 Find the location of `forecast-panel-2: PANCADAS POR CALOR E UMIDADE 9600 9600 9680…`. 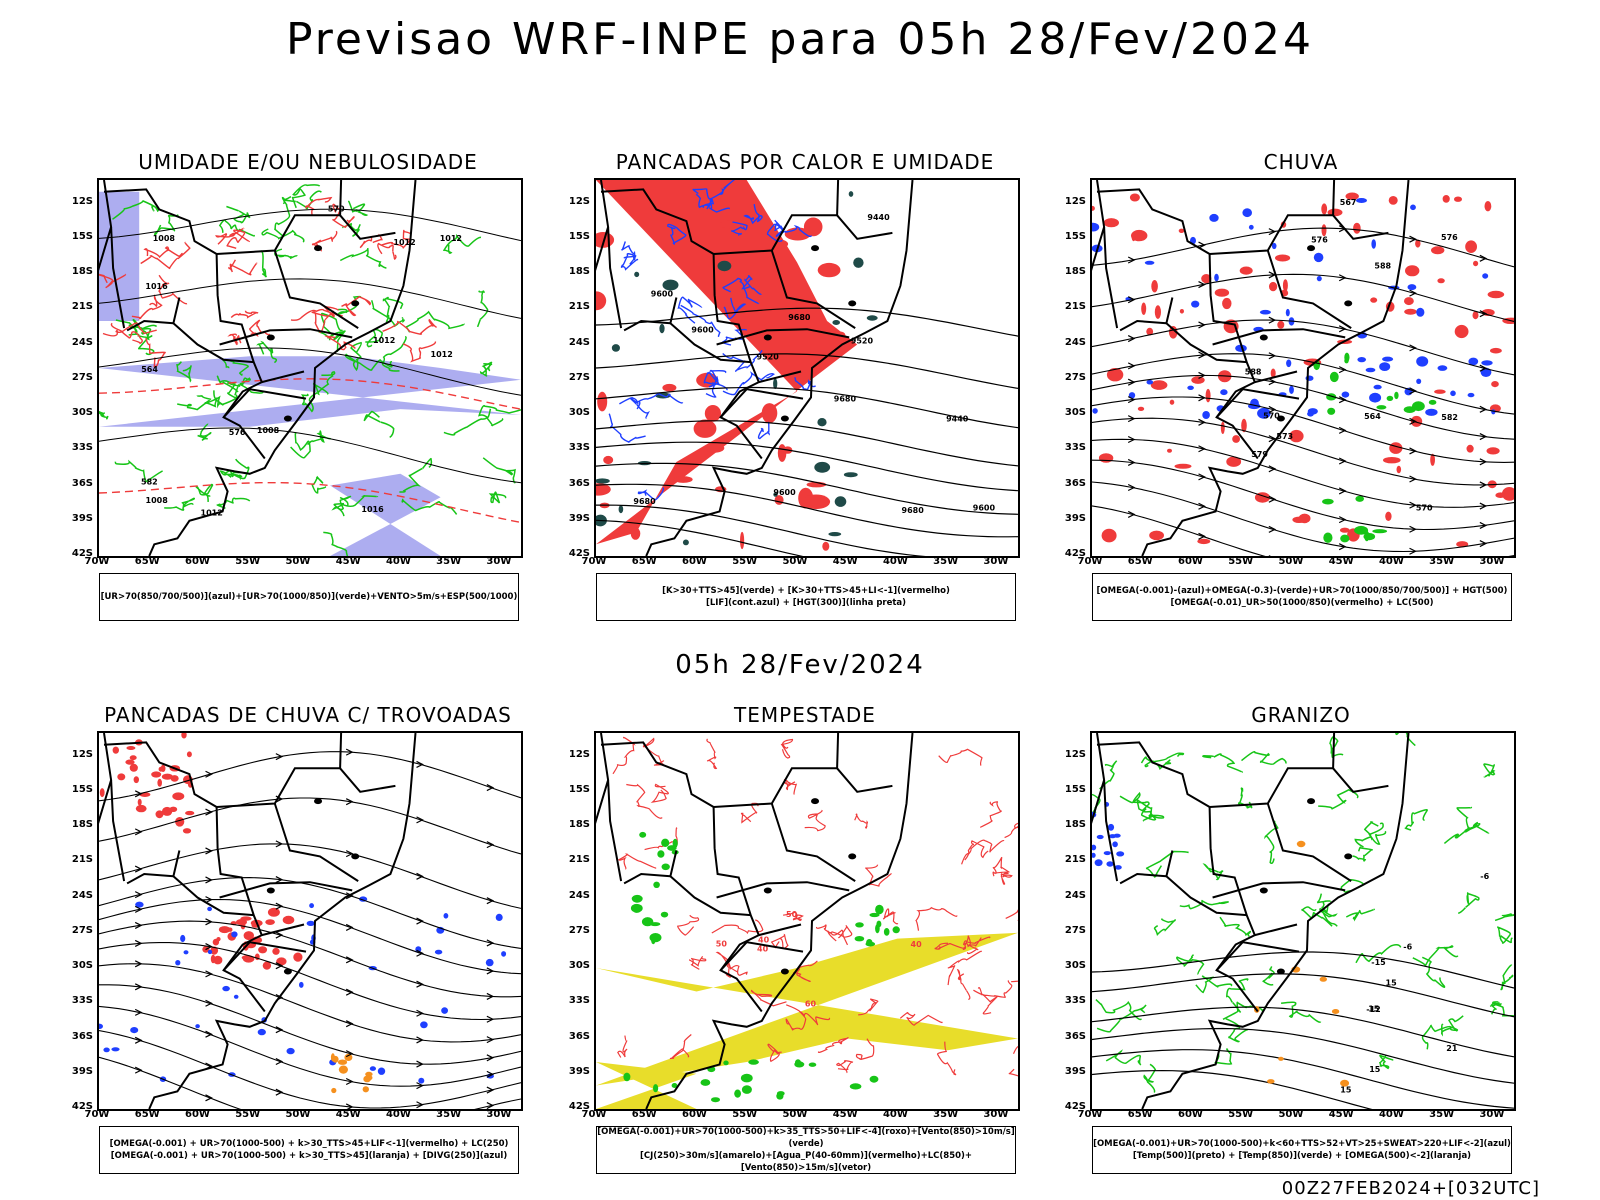

forecast-panel-2: PANCADAS POR CALOR E UMIDADE 9600 9600 9680… is located at coordinates (805, 387).